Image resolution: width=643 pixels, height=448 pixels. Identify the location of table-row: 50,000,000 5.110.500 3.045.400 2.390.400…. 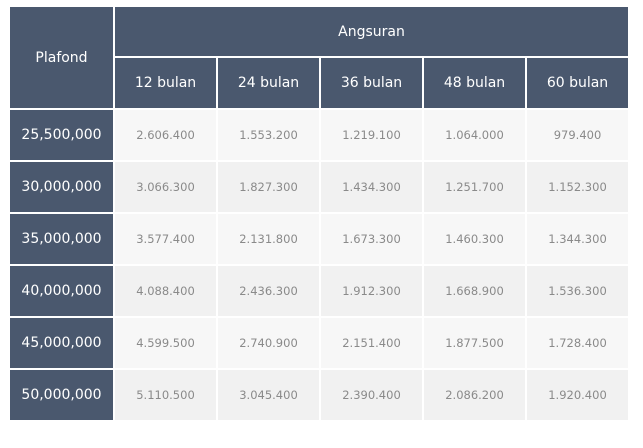
(319, 395).